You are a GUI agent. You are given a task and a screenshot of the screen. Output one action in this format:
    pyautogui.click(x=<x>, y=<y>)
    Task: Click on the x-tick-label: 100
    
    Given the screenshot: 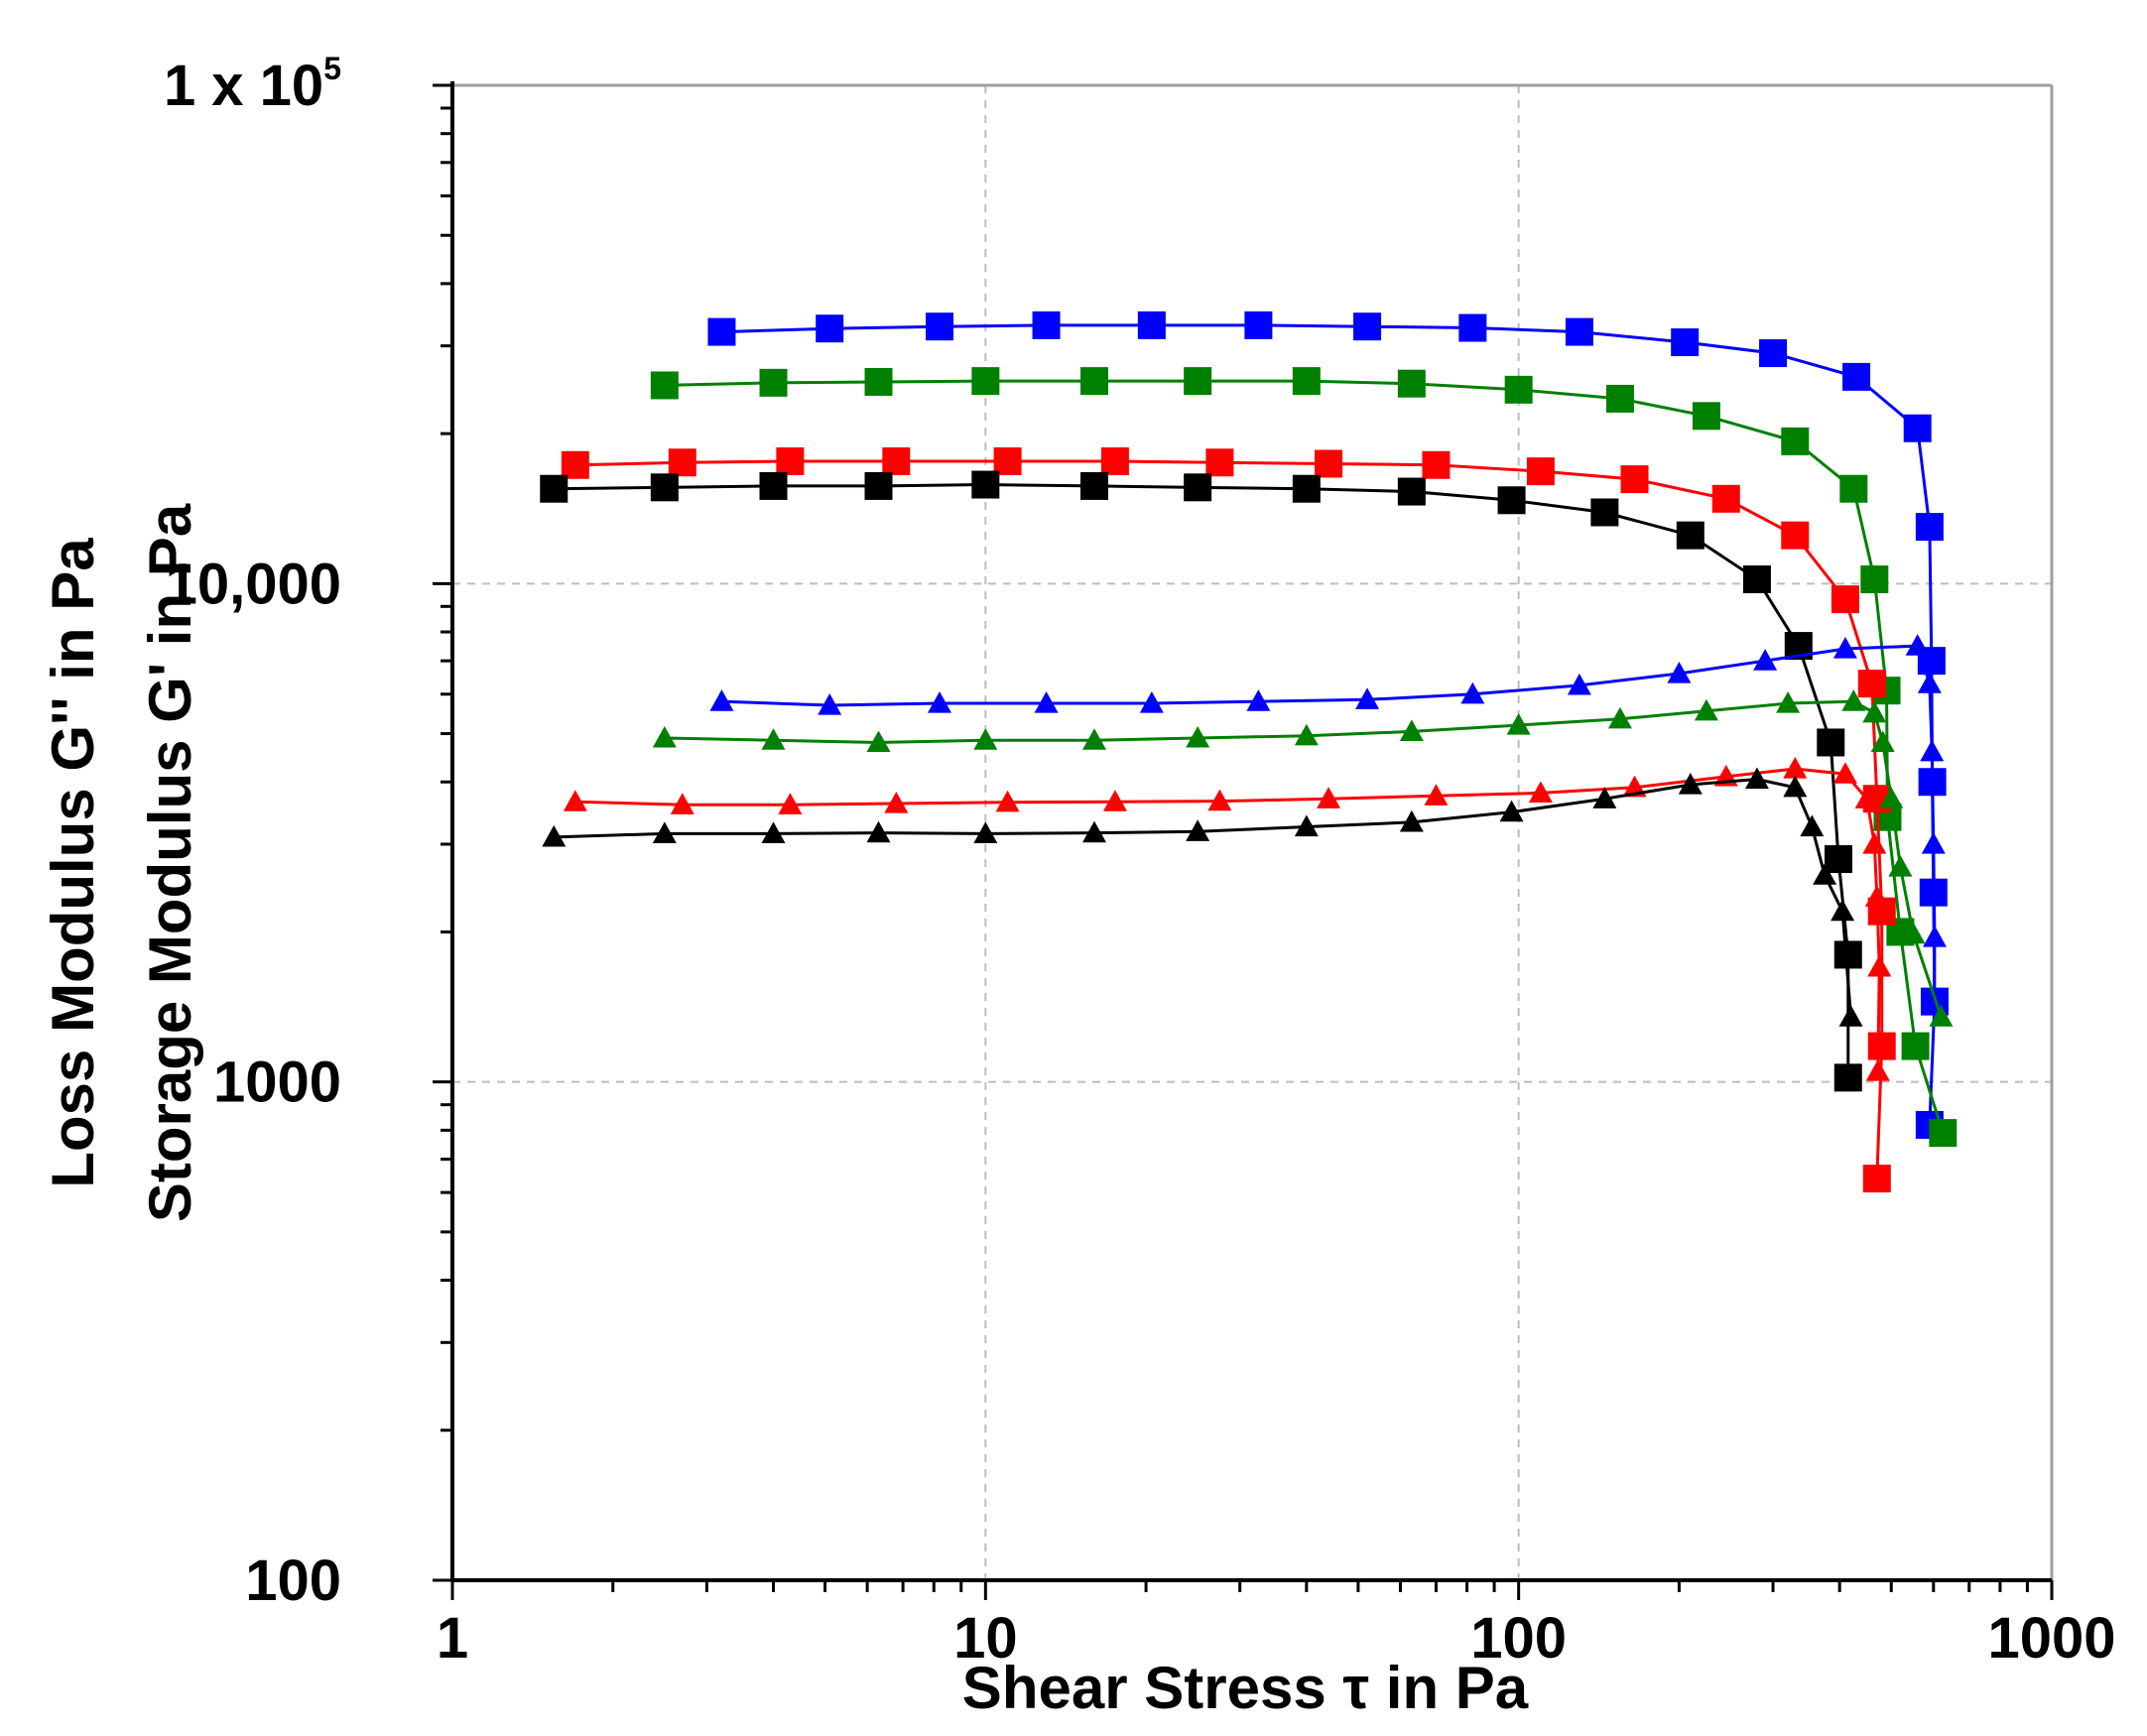 What is the action you would take?
    pyautogui.click(x=1518, y=1638)
    